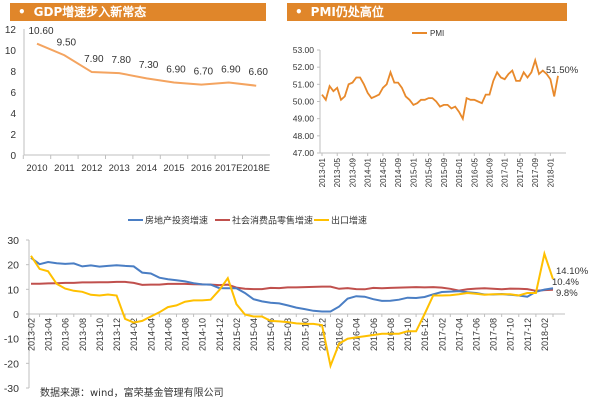 This screenshot has width=605, height=404. I want to click on growth-x-tick-label: 2015-02, so click(237, 334).